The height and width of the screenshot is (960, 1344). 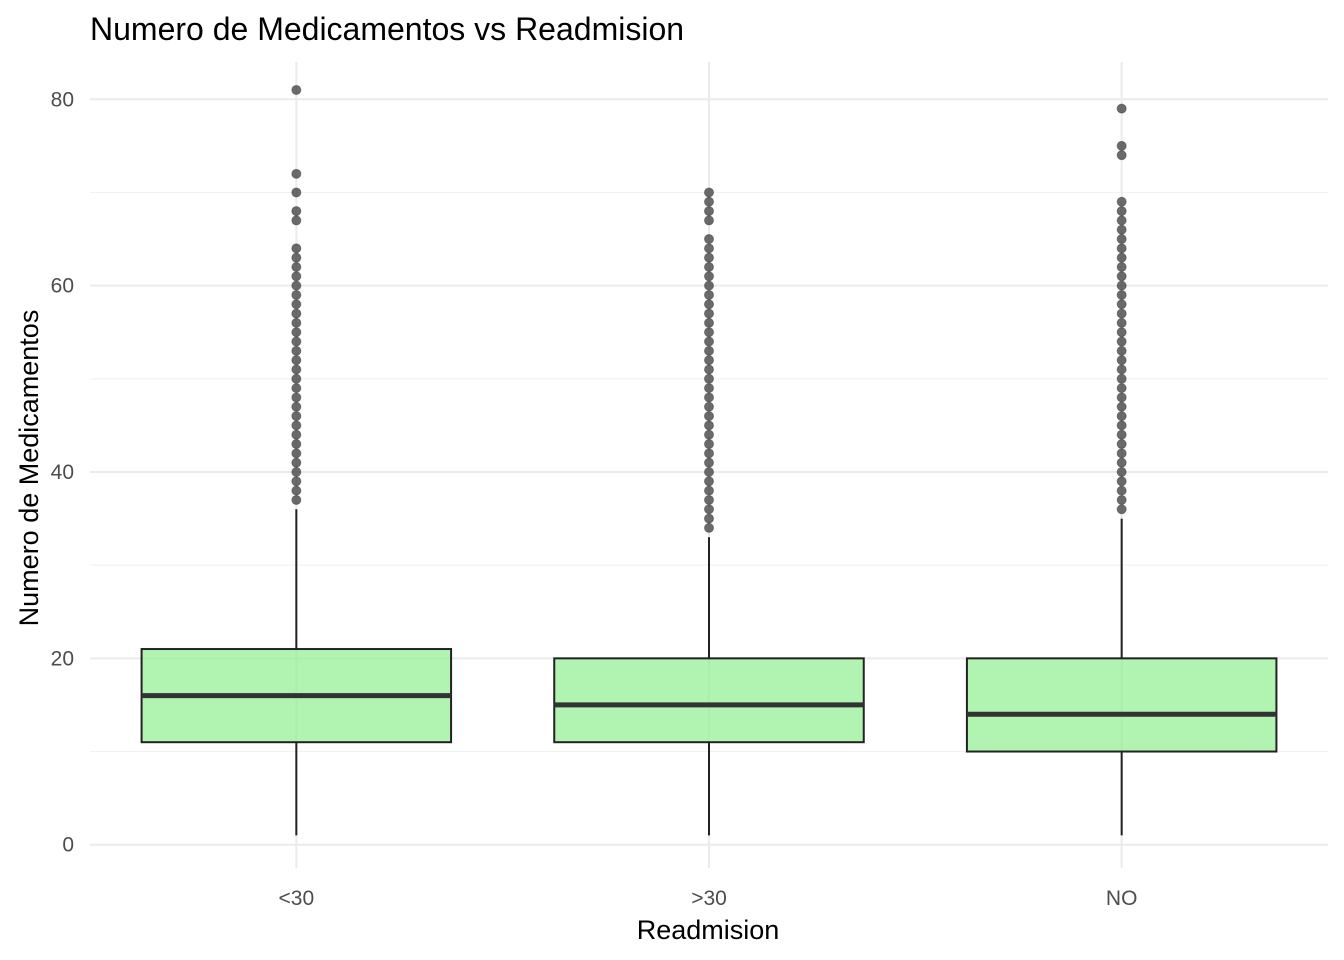 I want to click on y-tick-label: 0, so click(x=68, y=845).